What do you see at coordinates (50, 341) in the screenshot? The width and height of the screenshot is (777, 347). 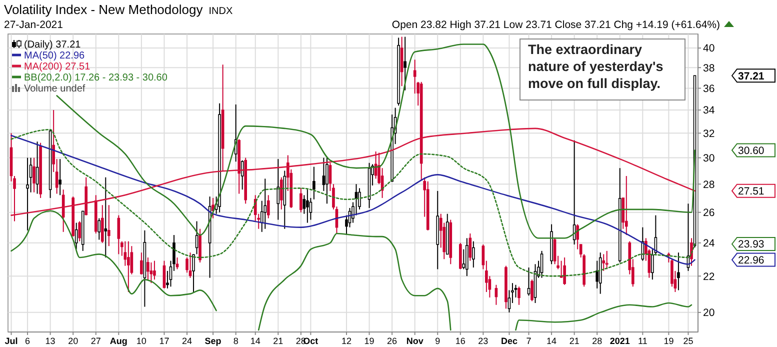 I see `x-tick-label: 13` at bounding box center [50, 341].